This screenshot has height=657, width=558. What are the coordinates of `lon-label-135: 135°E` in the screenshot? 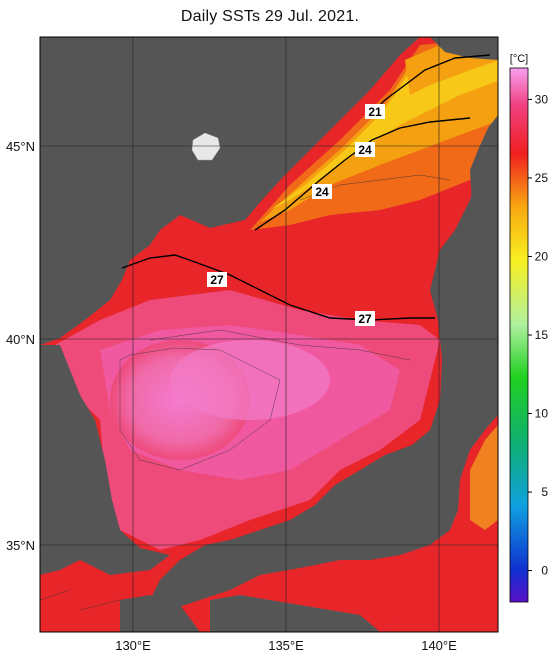 It's located at (286, 645).